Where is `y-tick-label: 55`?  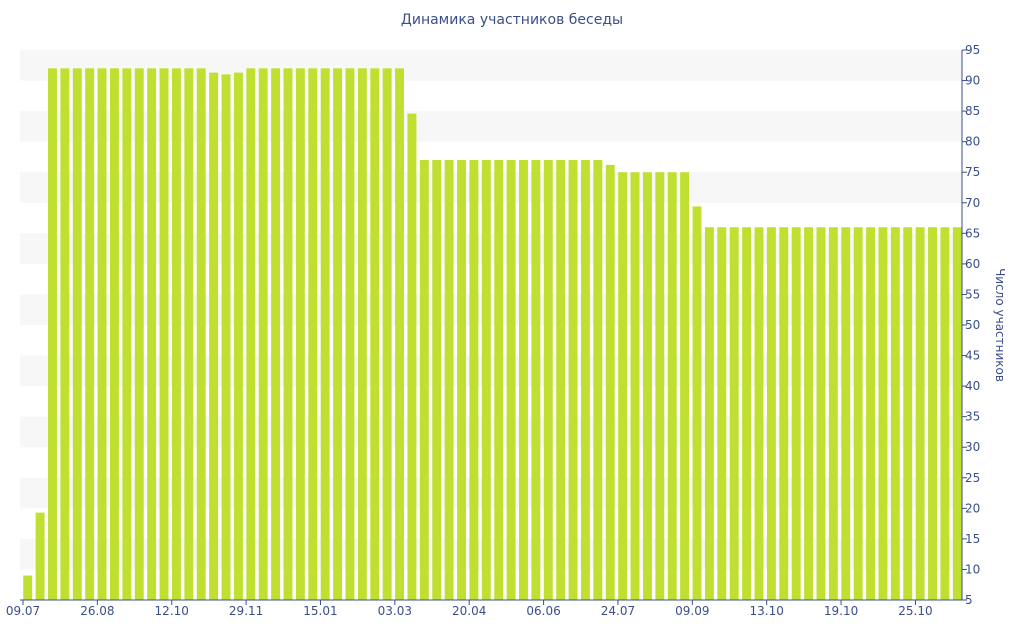 y-tick-label: 55 is located at coordinates (972, 294).